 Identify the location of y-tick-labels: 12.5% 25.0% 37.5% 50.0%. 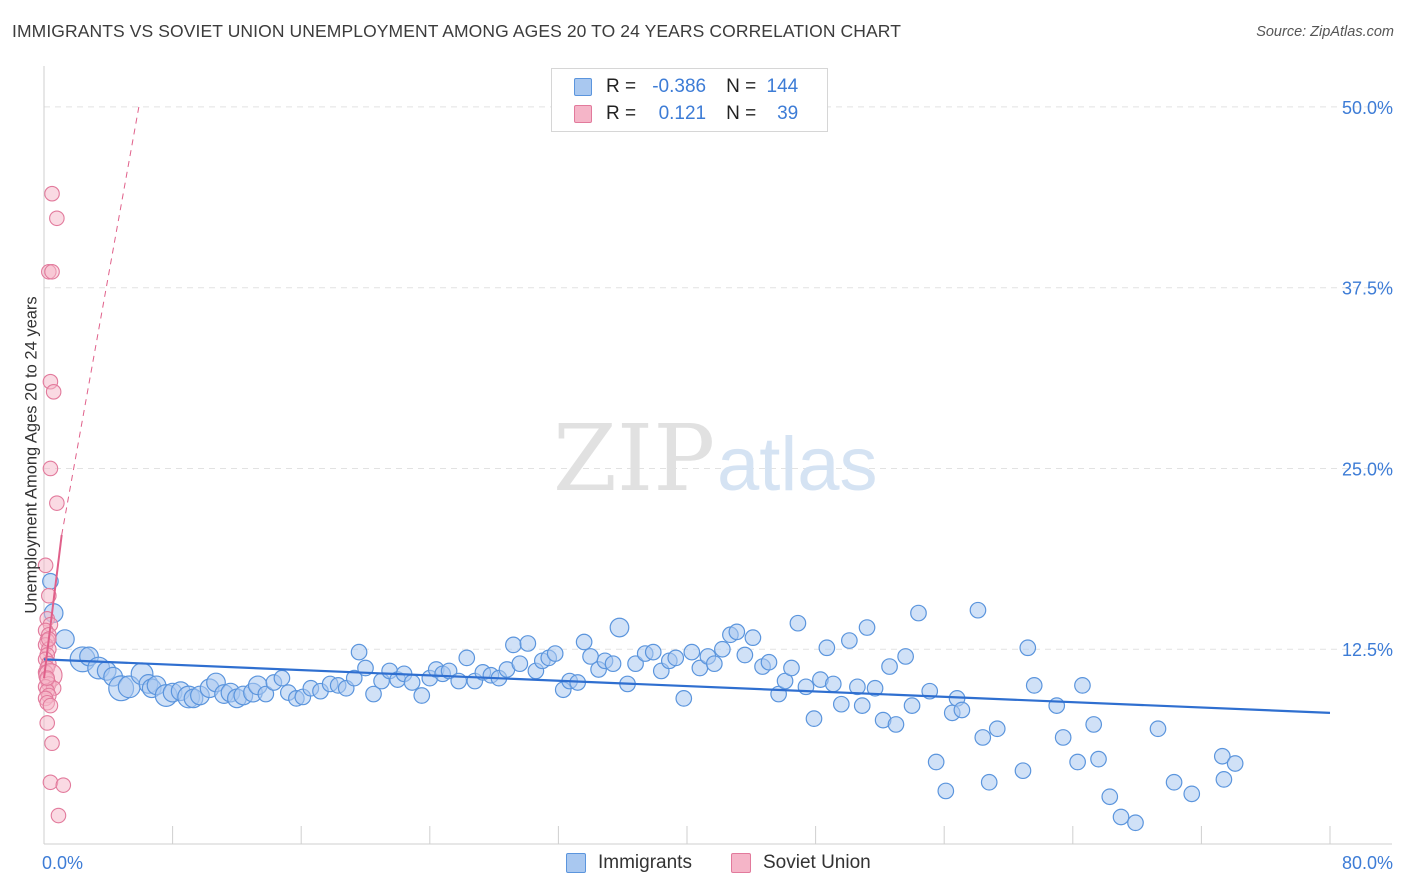
(1367, 379).